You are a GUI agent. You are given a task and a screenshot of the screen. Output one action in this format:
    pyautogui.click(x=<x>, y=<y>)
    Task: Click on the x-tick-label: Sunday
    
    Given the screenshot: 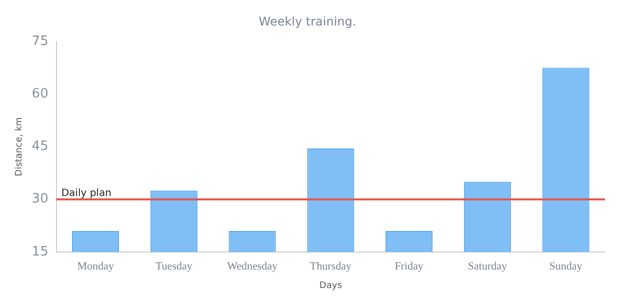 What is the action you would take?
    pyautogui.click(x=566, y=266)
    